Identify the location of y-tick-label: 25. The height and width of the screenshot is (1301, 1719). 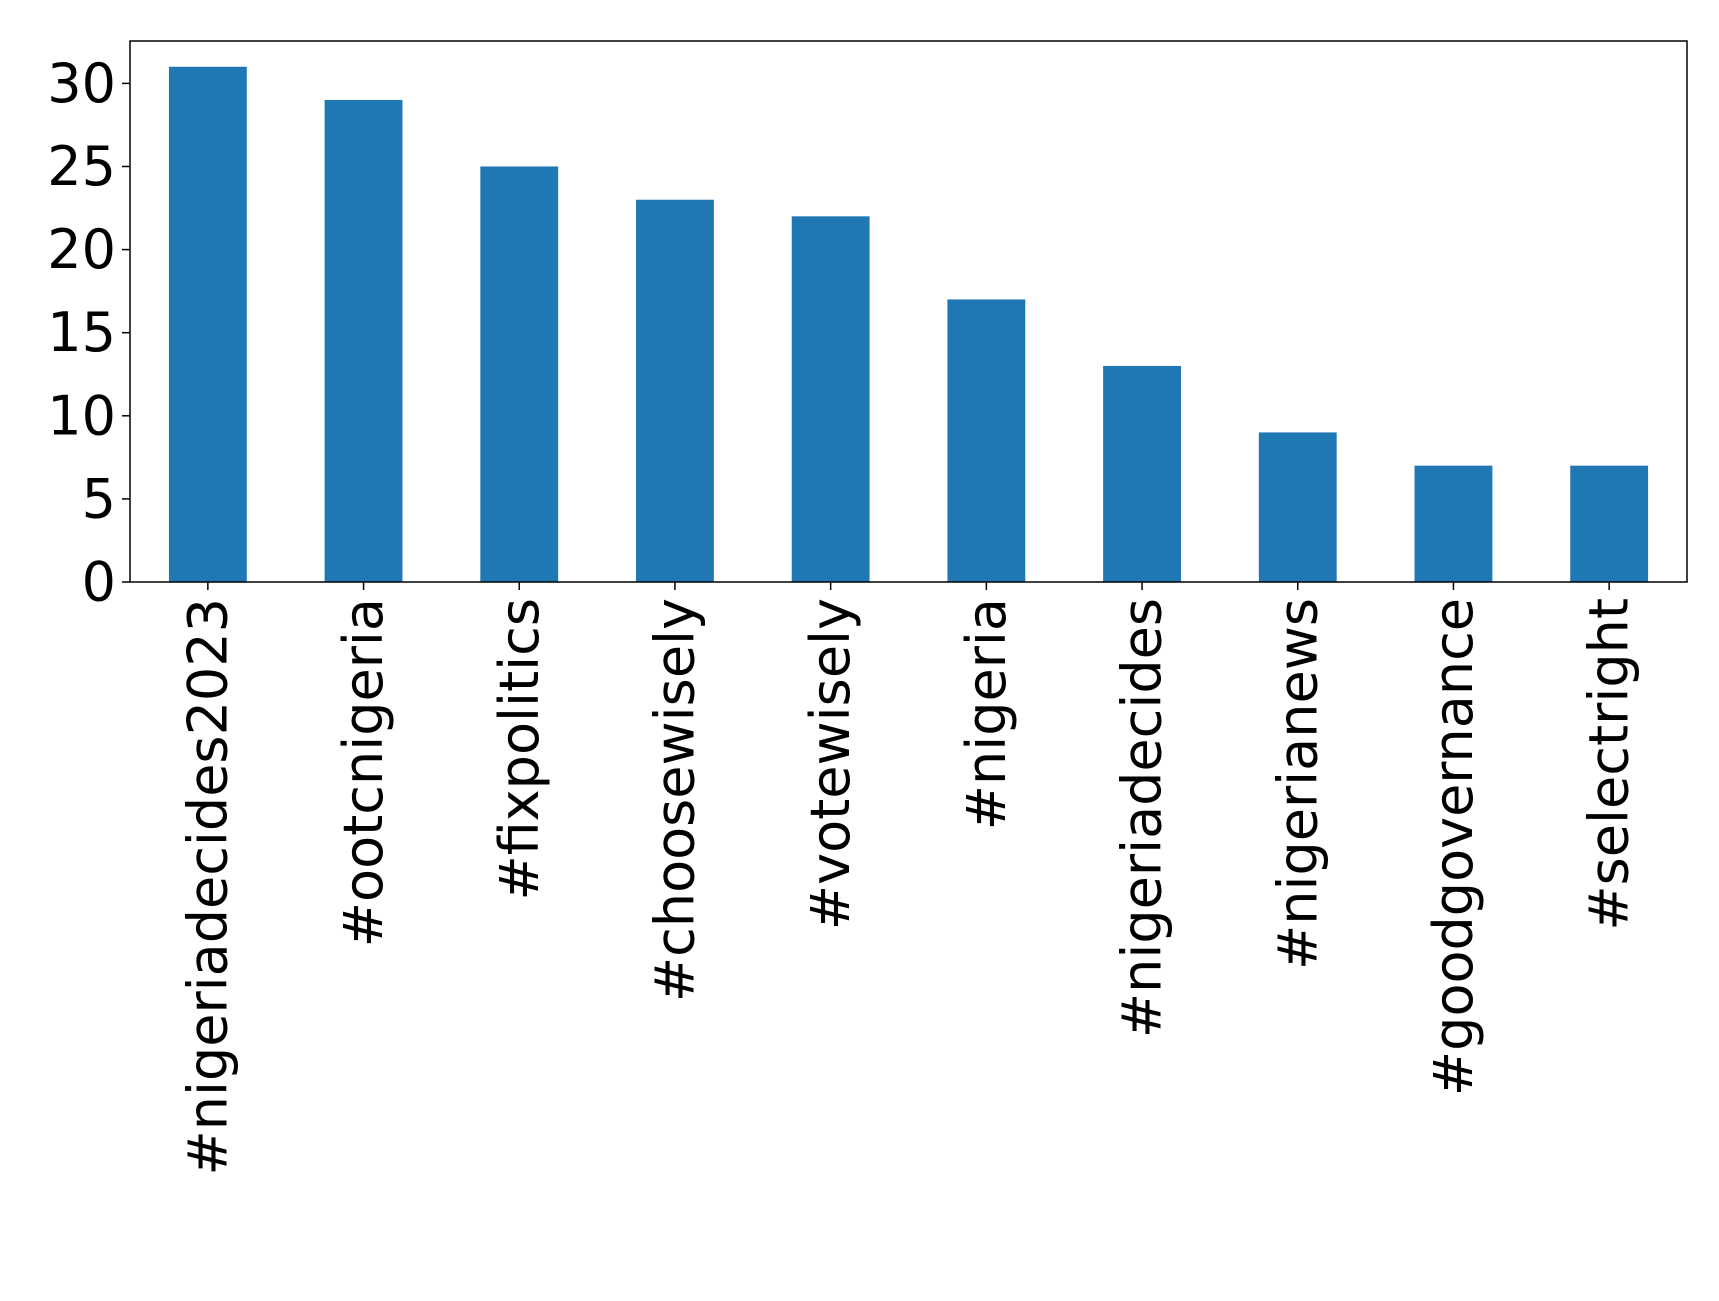
(81, 166).